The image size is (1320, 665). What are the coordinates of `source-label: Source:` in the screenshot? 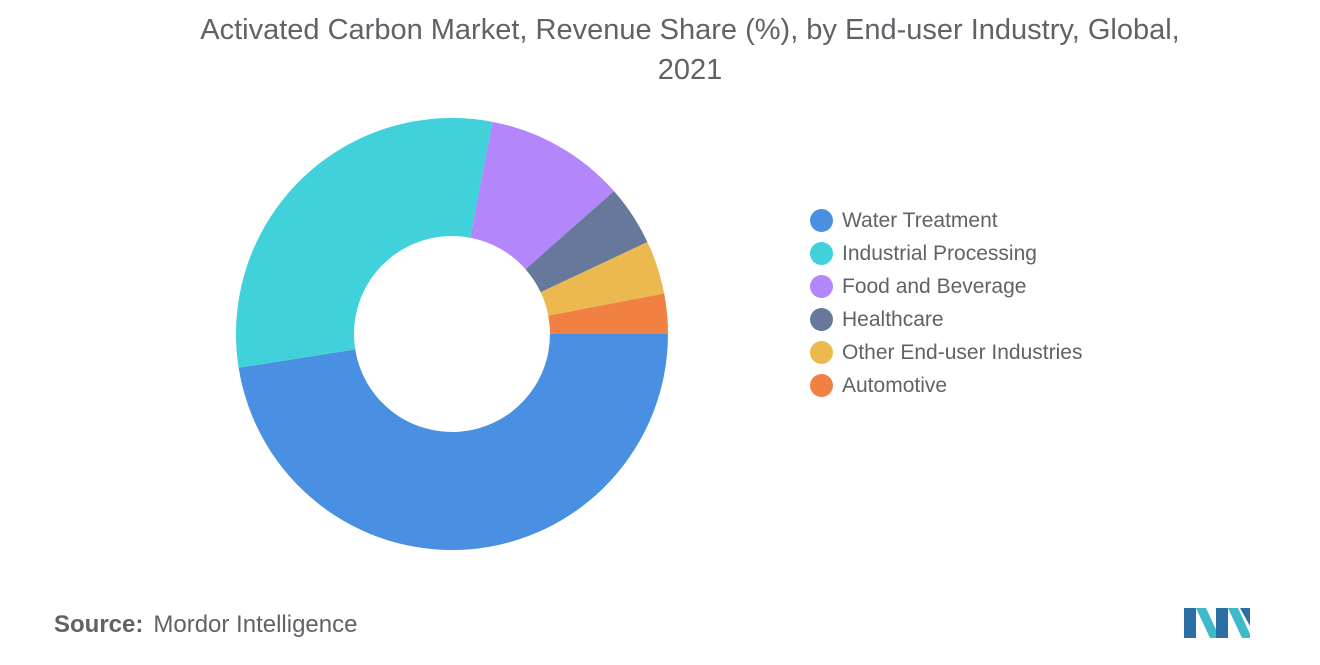 It's located at (99, 624).